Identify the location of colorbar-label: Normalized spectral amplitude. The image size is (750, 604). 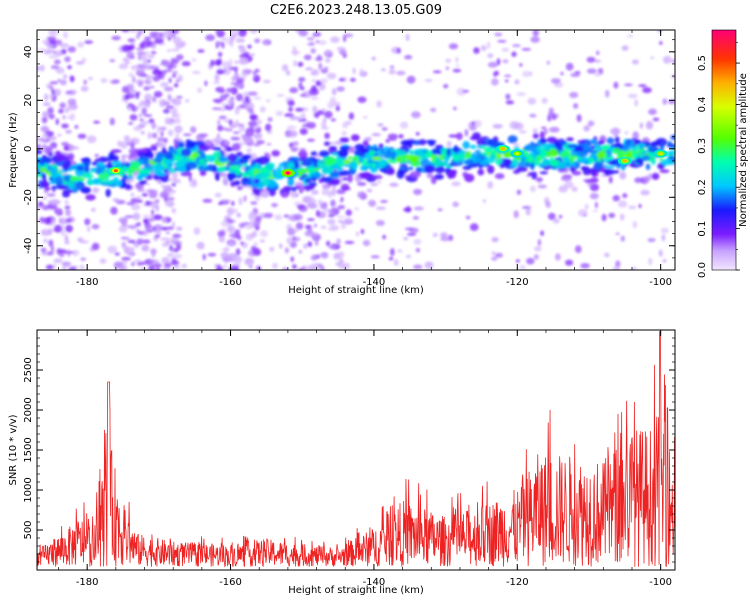
(743, 150).